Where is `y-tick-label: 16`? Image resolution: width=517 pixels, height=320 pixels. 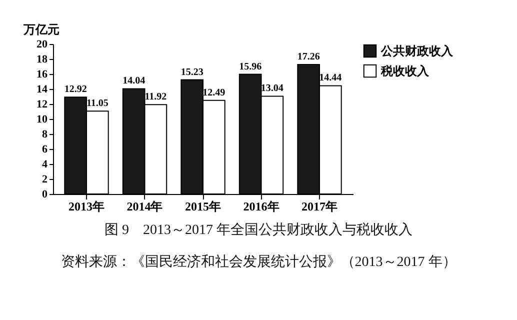 y-tick-label: 16 is located at coordinates (42, 74).